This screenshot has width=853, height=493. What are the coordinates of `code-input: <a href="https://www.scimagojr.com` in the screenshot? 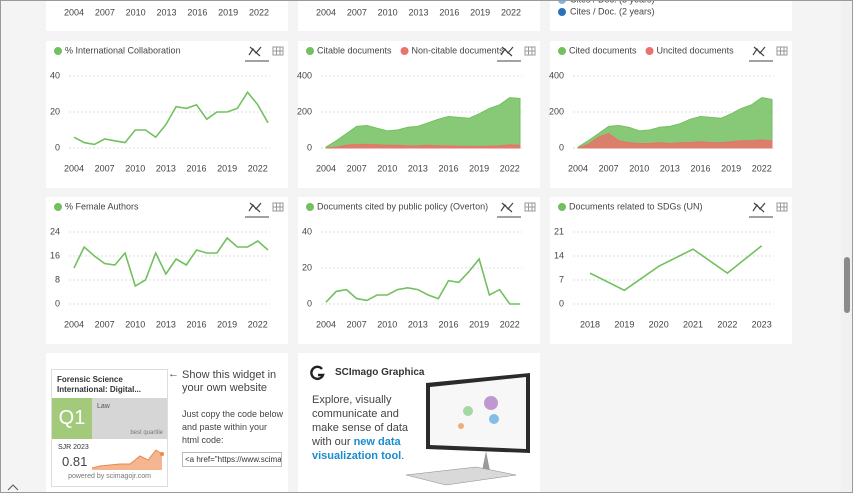 It's located at (232, 459).